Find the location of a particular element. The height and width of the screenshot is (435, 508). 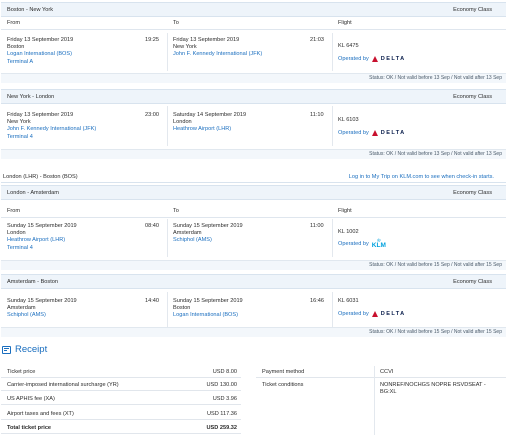

departure-airport-link: Logan International (BOS) is located at coordinates (39, 54).